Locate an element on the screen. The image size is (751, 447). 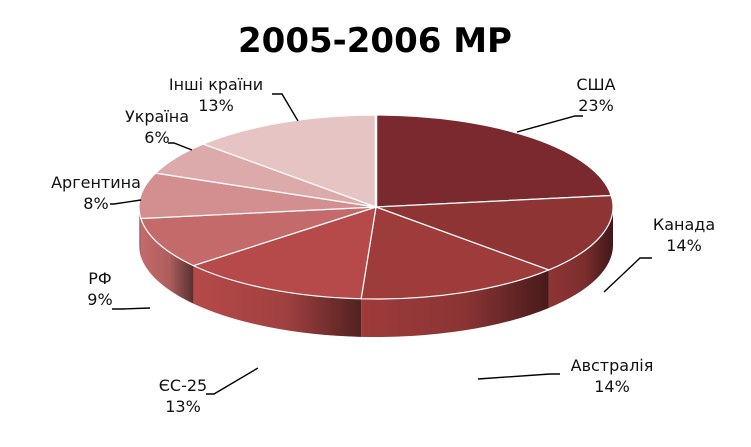
leader-line-США is located at coordinates (549, 124).